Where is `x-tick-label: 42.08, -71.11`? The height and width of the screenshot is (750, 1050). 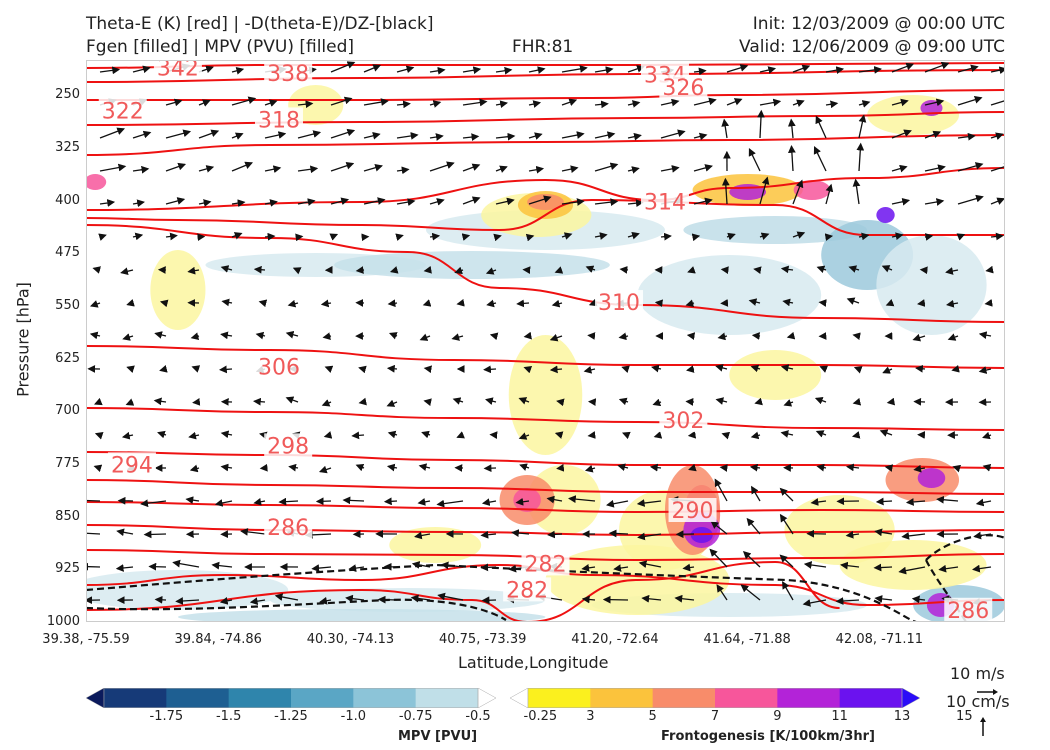 x-tick-label: 42.08, -71.11 is located at coordinates (879, 639).